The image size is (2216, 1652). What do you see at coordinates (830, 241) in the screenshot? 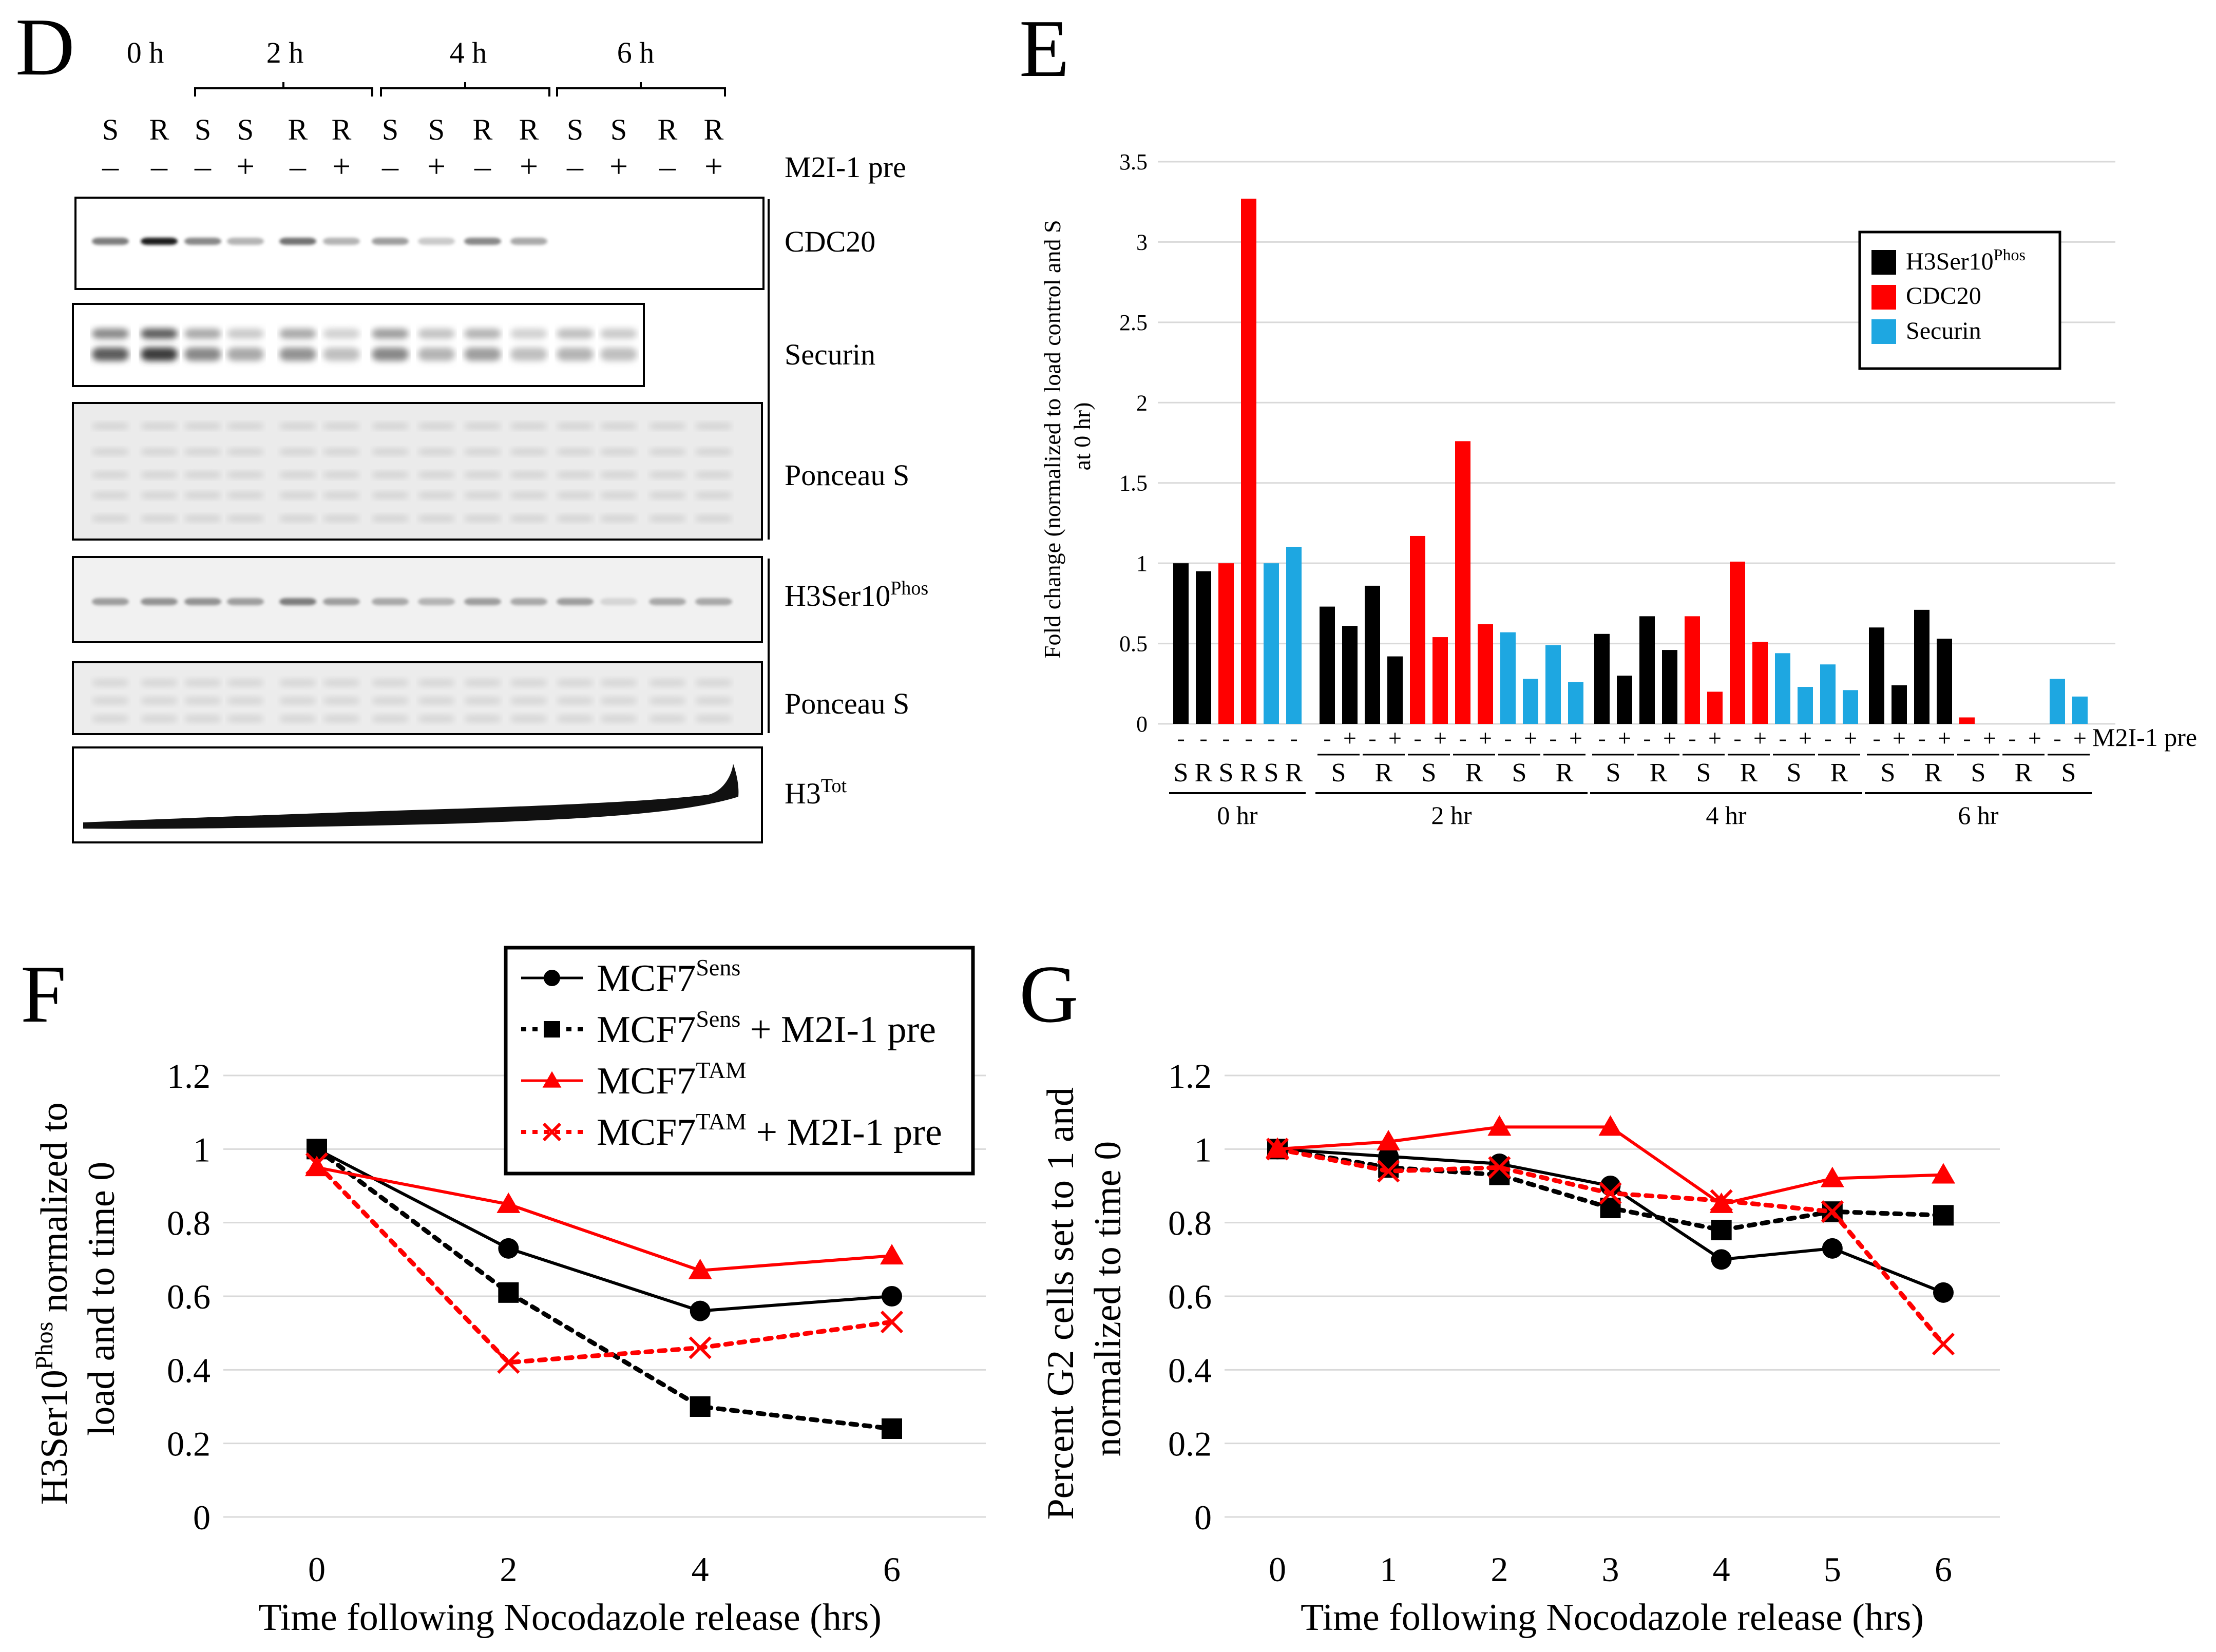
I see `blot-label-cdc20: CDC20` at bounding box center [830, 241].